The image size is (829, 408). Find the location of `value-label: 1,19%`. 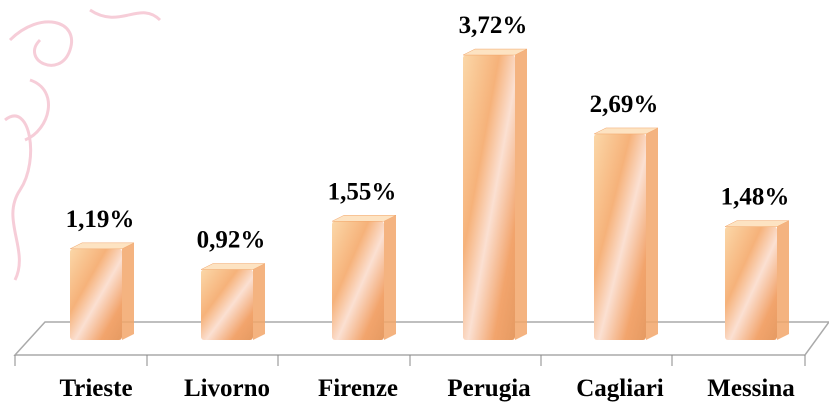

value-label: 1,19% is located at coordinates (100, 219).